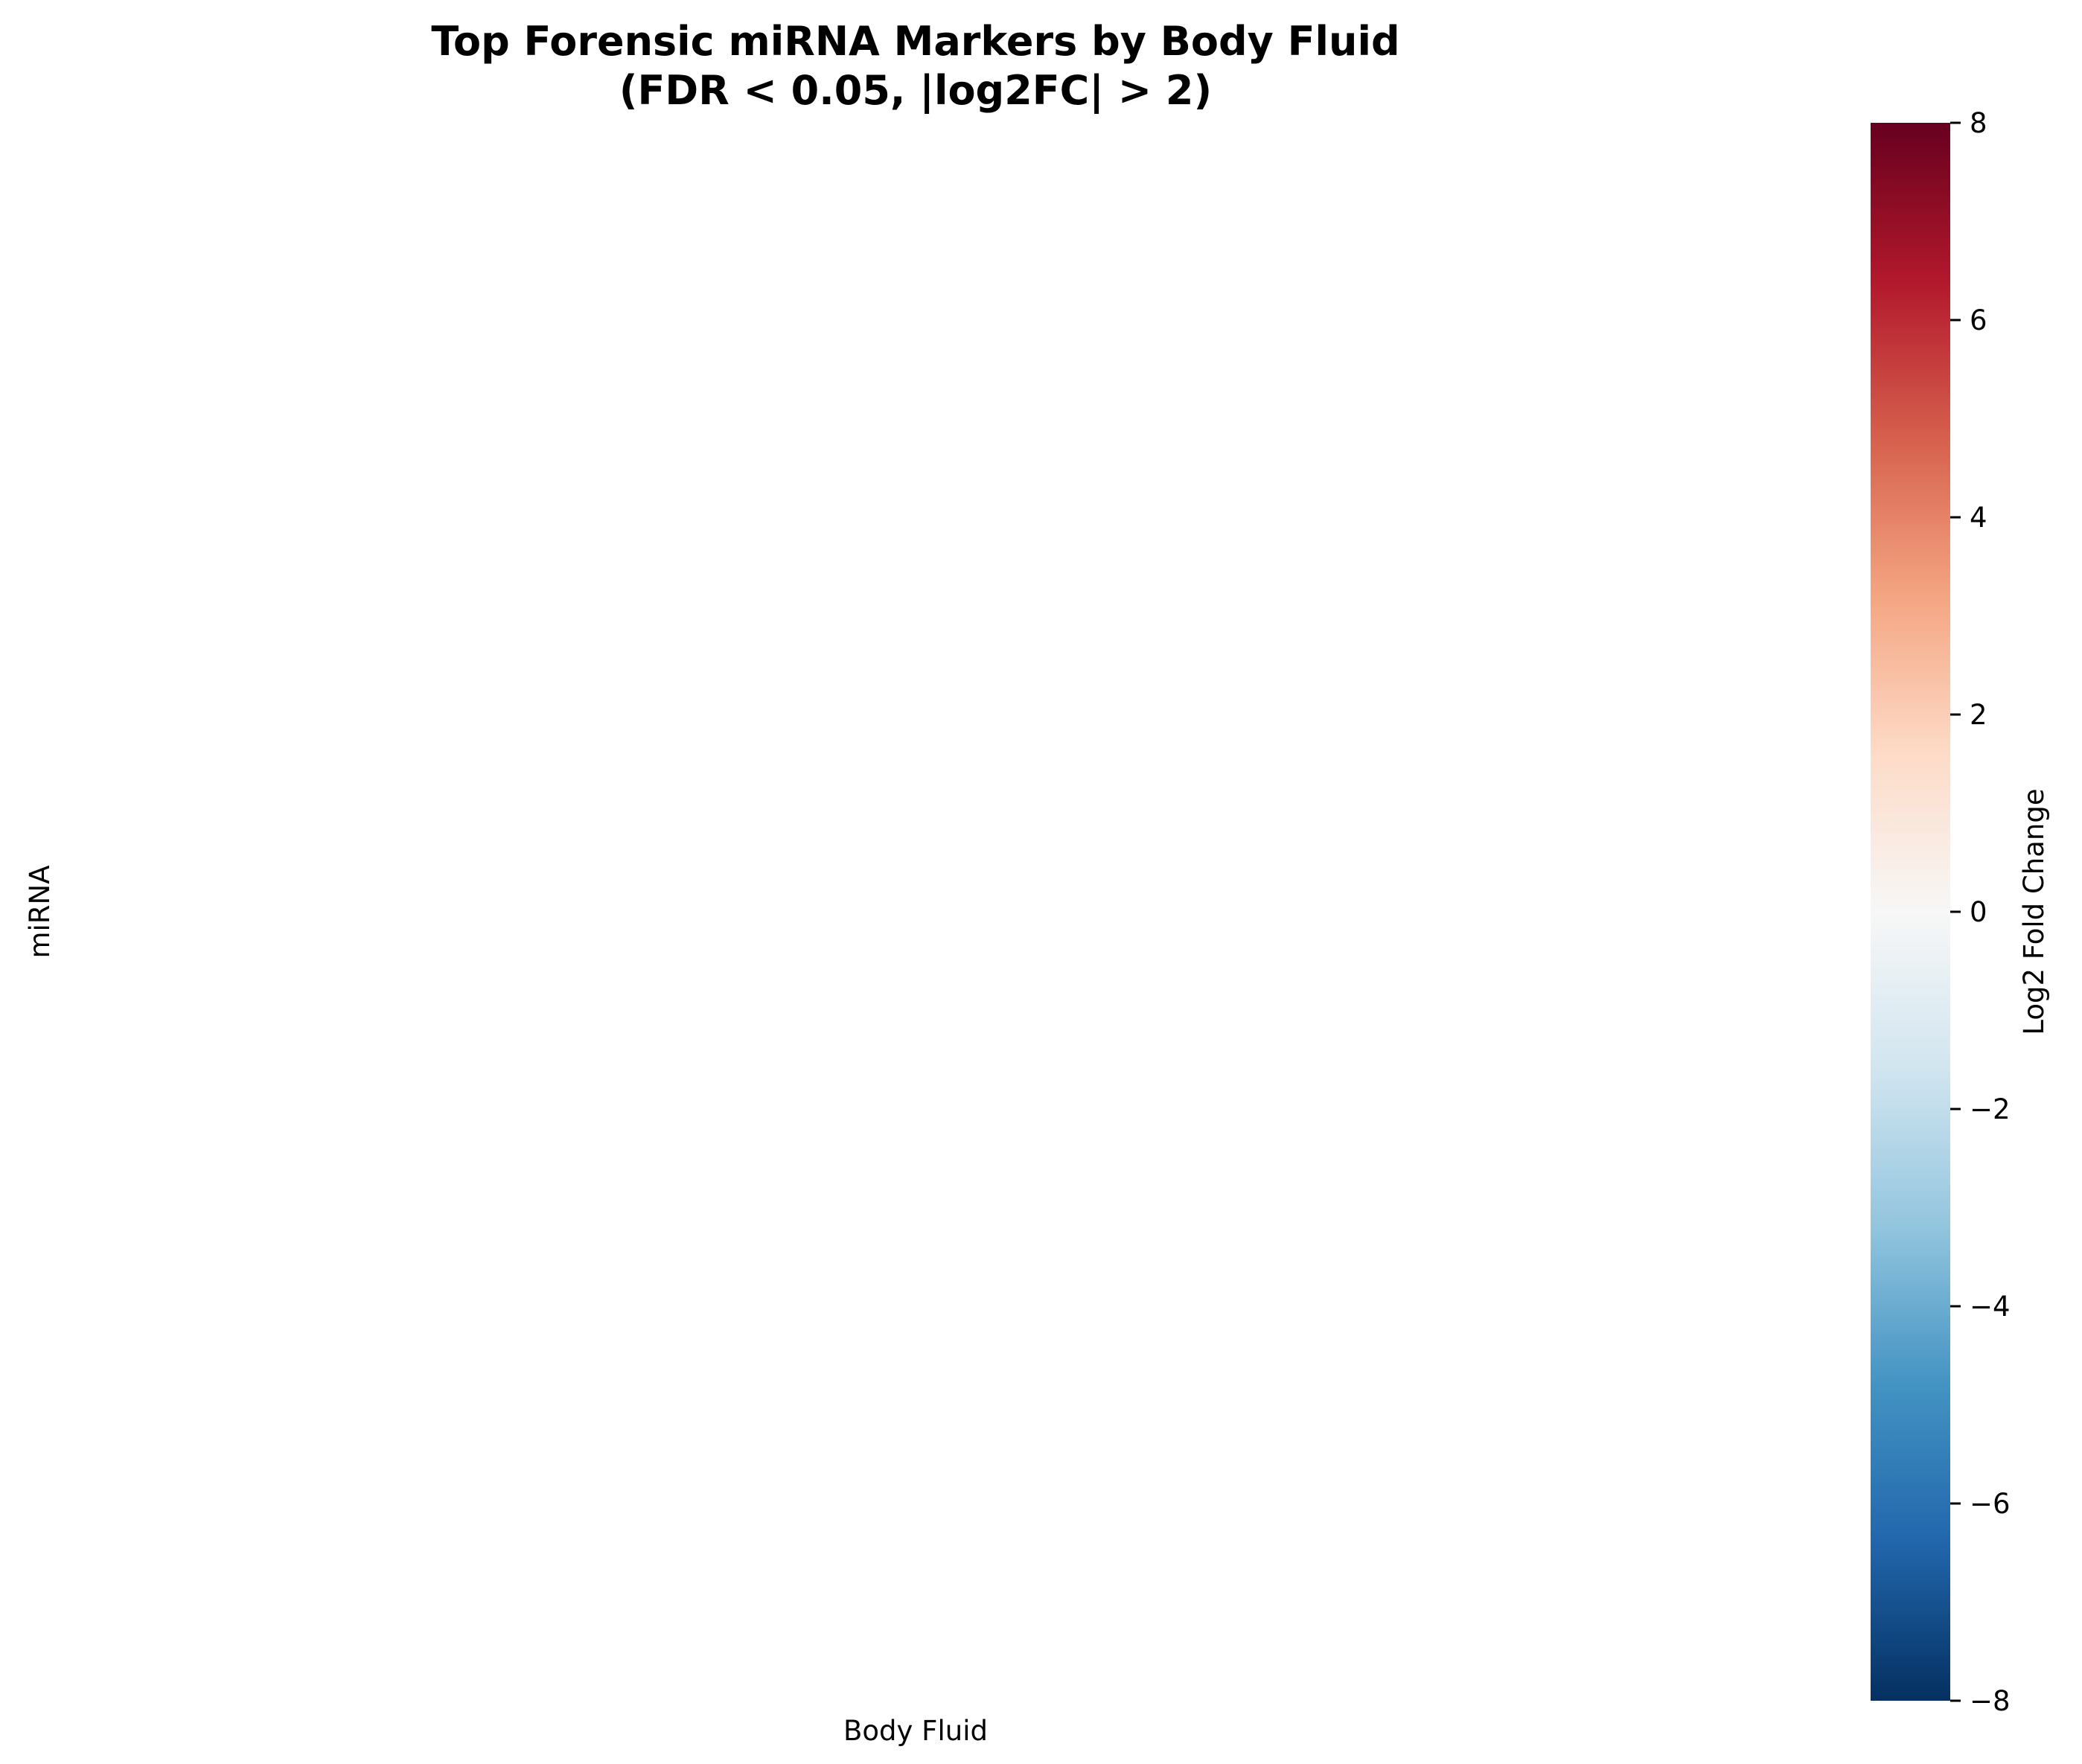 The image size is (2082, 1764). What do you see at coordinates (1978, 518) in the screenshot?
I see `colorbar-tick-label: 4` at bounding box center [1978, 518].